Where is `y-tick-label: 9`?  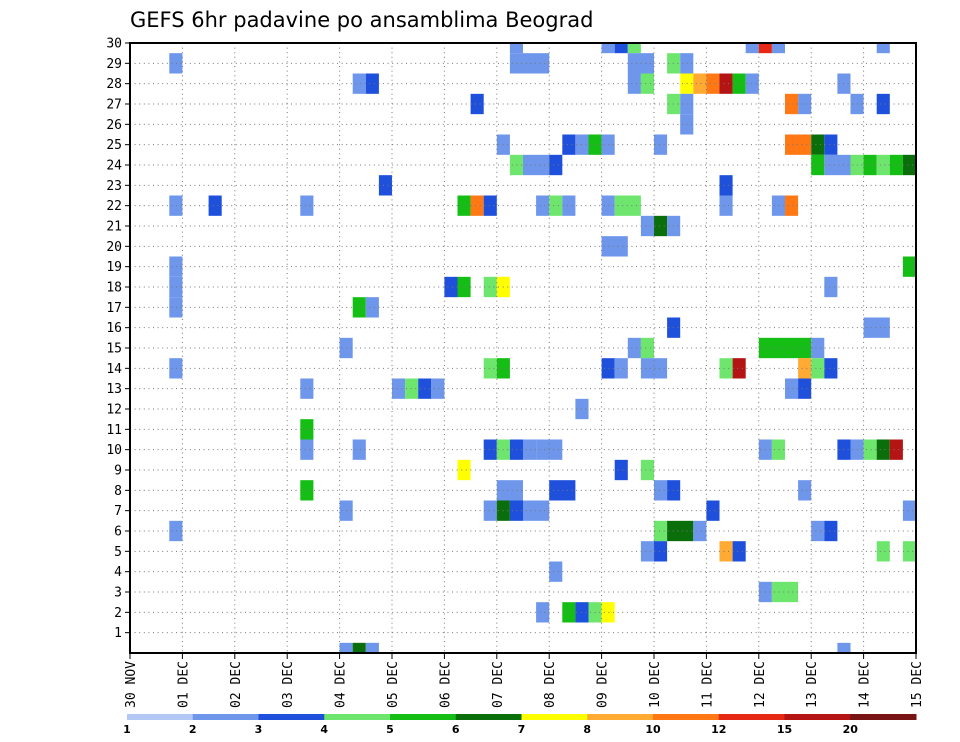 y-tick-label: 9 is located at coordinates (118, 471).